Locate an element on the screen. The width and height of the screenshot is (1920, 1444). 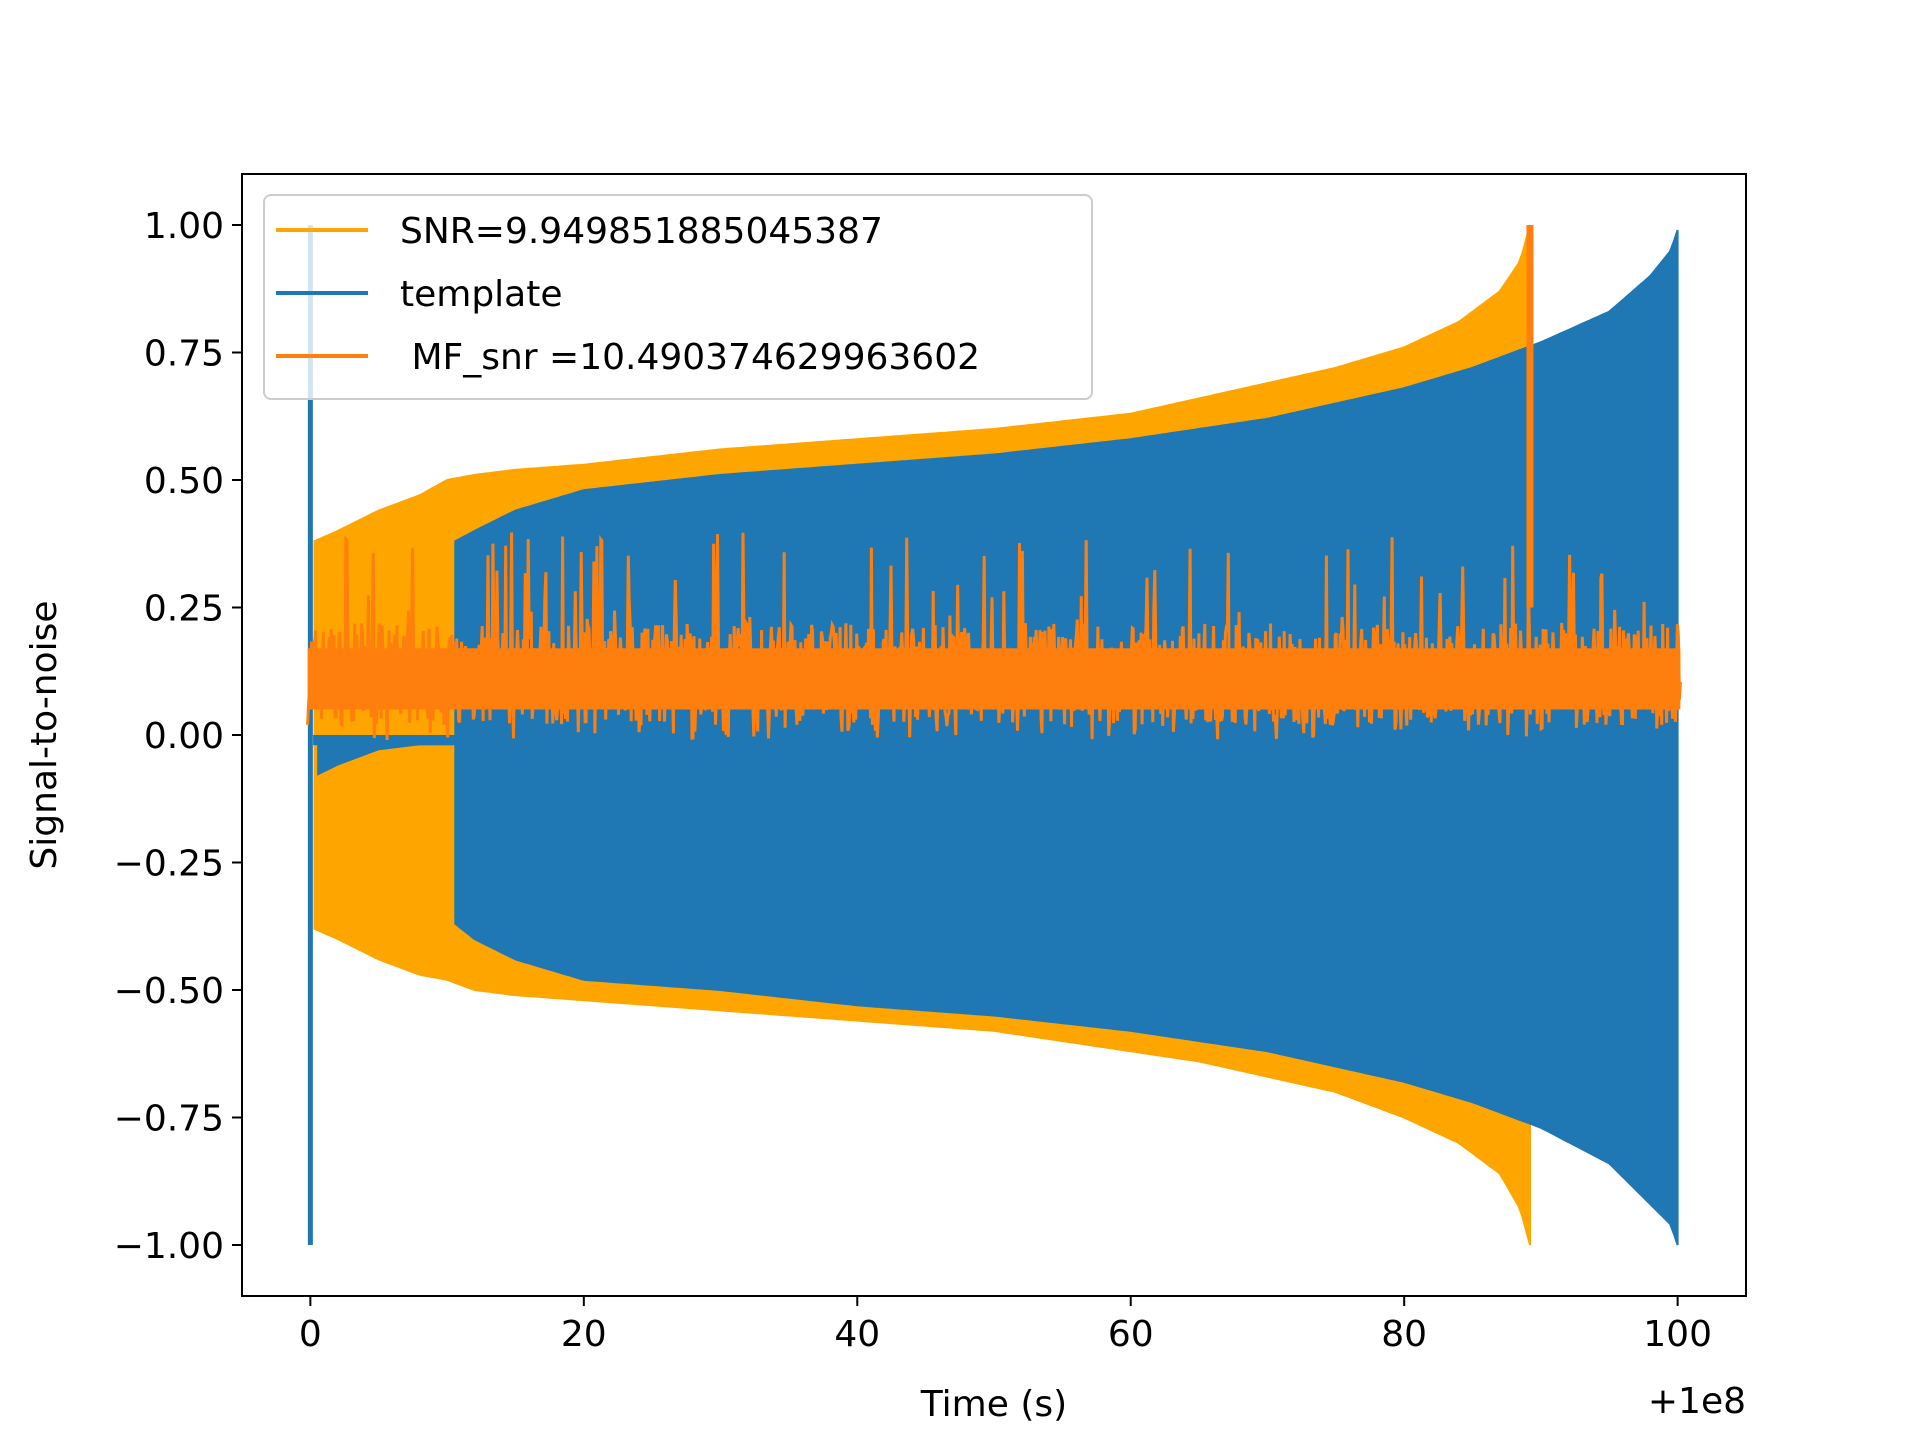
legend-box is located at coordinates (678, 297).